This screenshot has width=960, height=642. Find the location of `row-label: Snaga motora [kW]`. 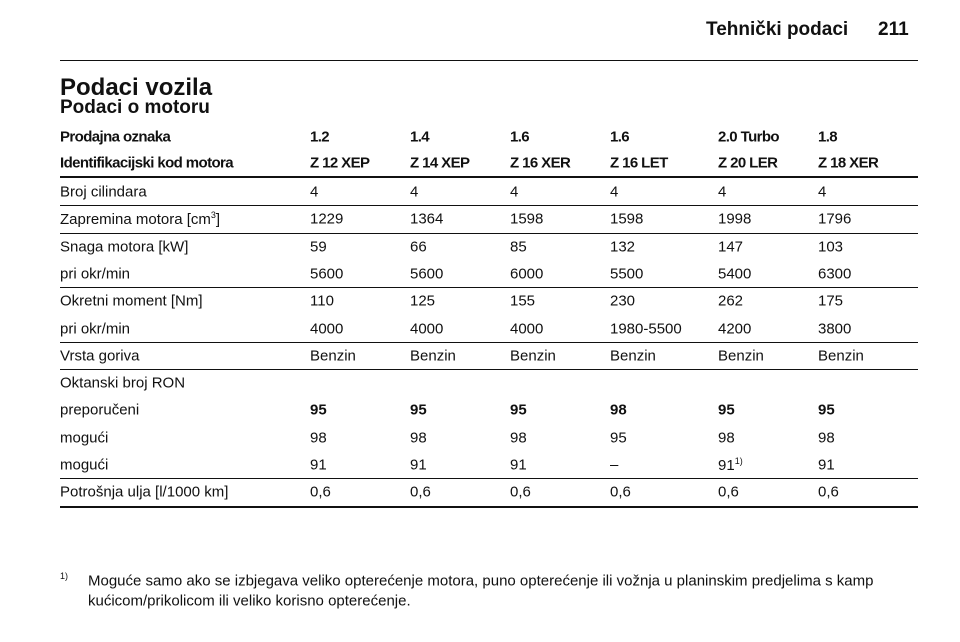

row-label: Snaga motora [kW] is located at coordinates (124, 247).